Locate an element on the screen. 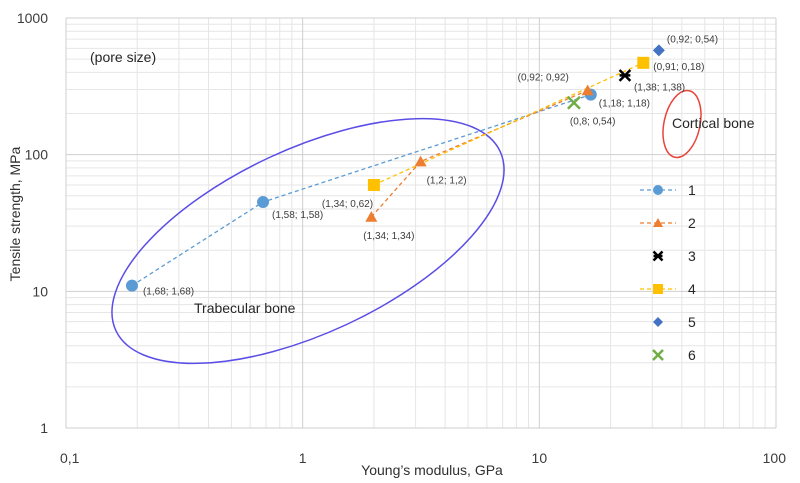  legend-label-2: 2 is located at coordinates (692, 223).